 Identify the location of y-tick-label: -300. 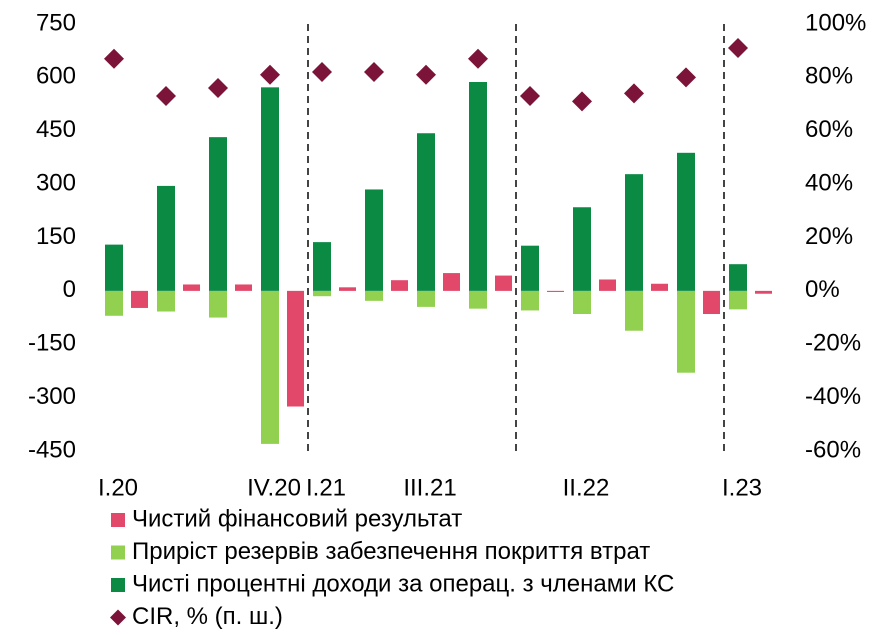
(52, 396).